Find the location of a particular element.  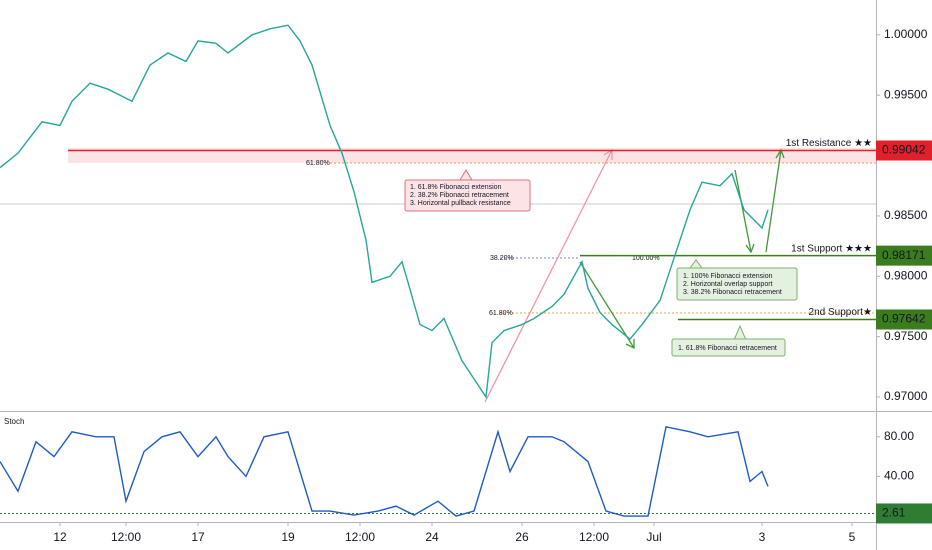

resistance-zone is located at coordinates (472, 155).